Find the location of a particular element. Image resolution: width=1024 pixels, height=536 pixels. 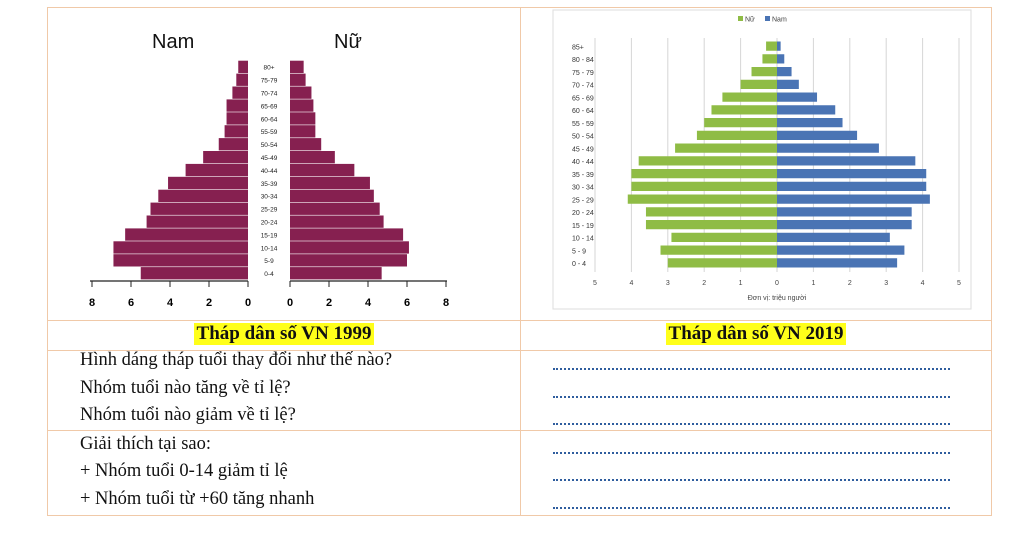

bar-1999-nu-80+ is located at coordinates (297, 66).